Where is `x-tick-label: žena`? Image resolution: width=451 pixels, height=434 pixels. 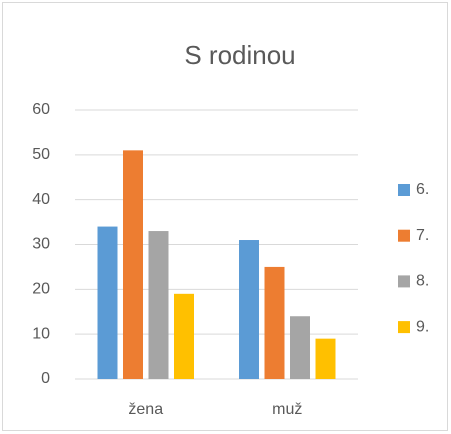
x-tick-label: žena is located at coordinates (145, 409).